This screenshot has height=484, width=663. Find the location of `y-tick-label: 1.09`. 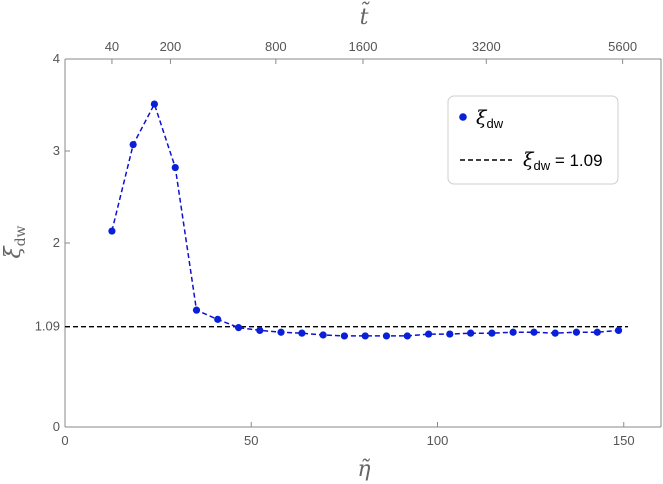

y-tick-label: 1.09 is located at coordinates (47, 326).